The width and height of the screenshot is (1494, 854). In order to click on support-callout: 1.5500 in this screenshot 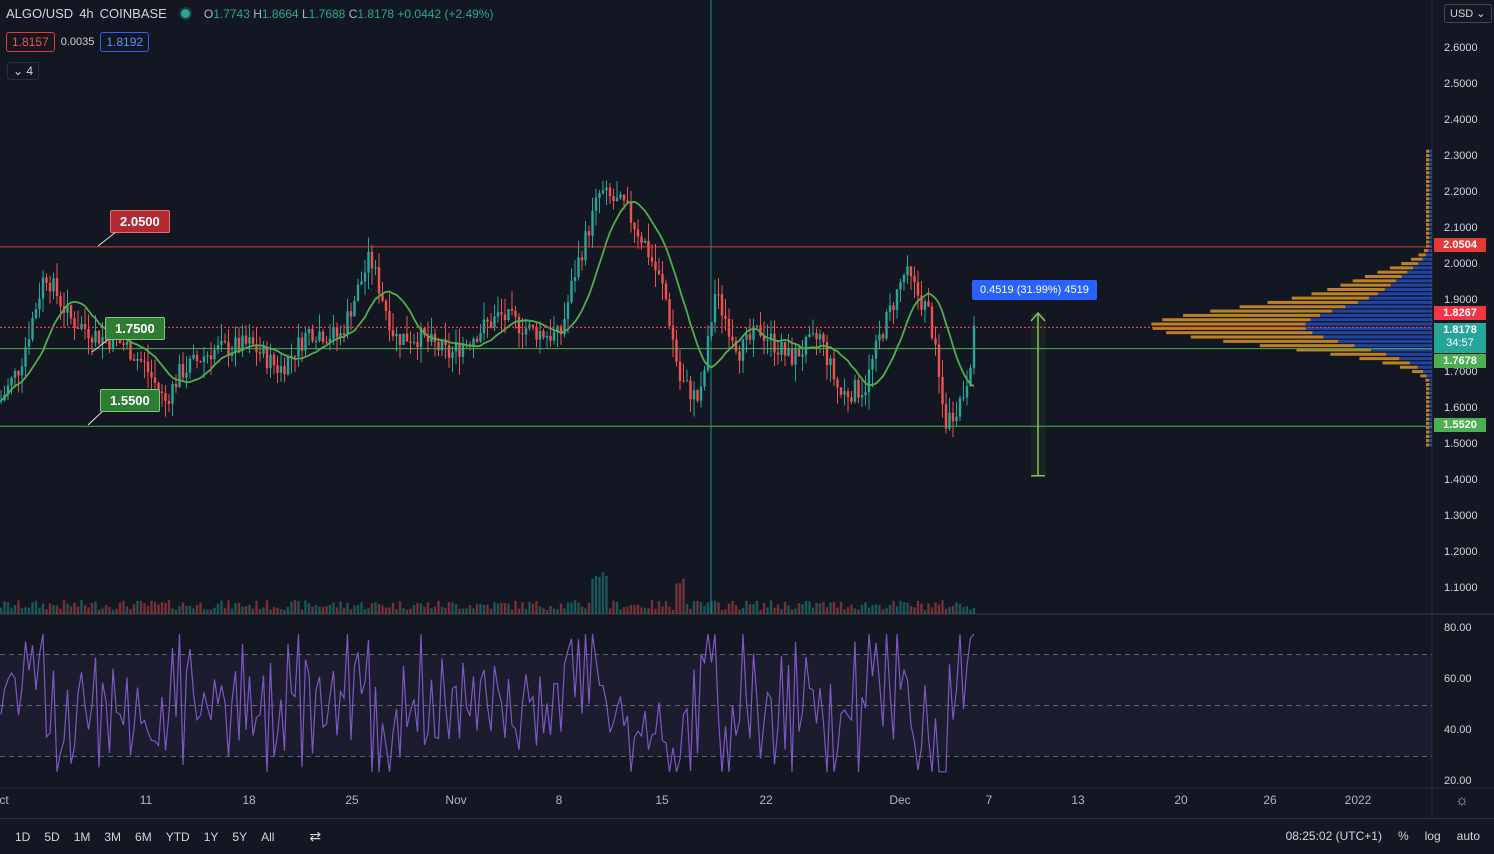, I will do `click(130, 400)`.